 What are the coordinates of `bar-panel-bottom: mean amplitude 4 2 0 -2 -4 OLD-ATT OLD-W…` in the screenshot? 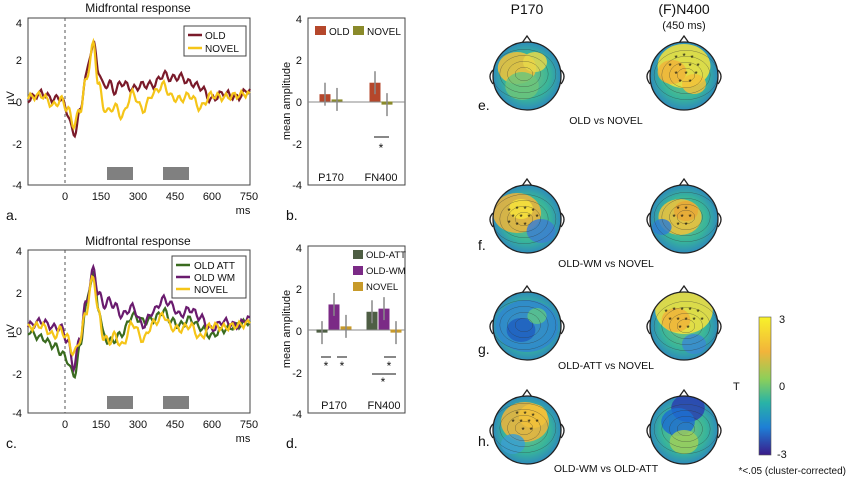 It's located at (343, 347).